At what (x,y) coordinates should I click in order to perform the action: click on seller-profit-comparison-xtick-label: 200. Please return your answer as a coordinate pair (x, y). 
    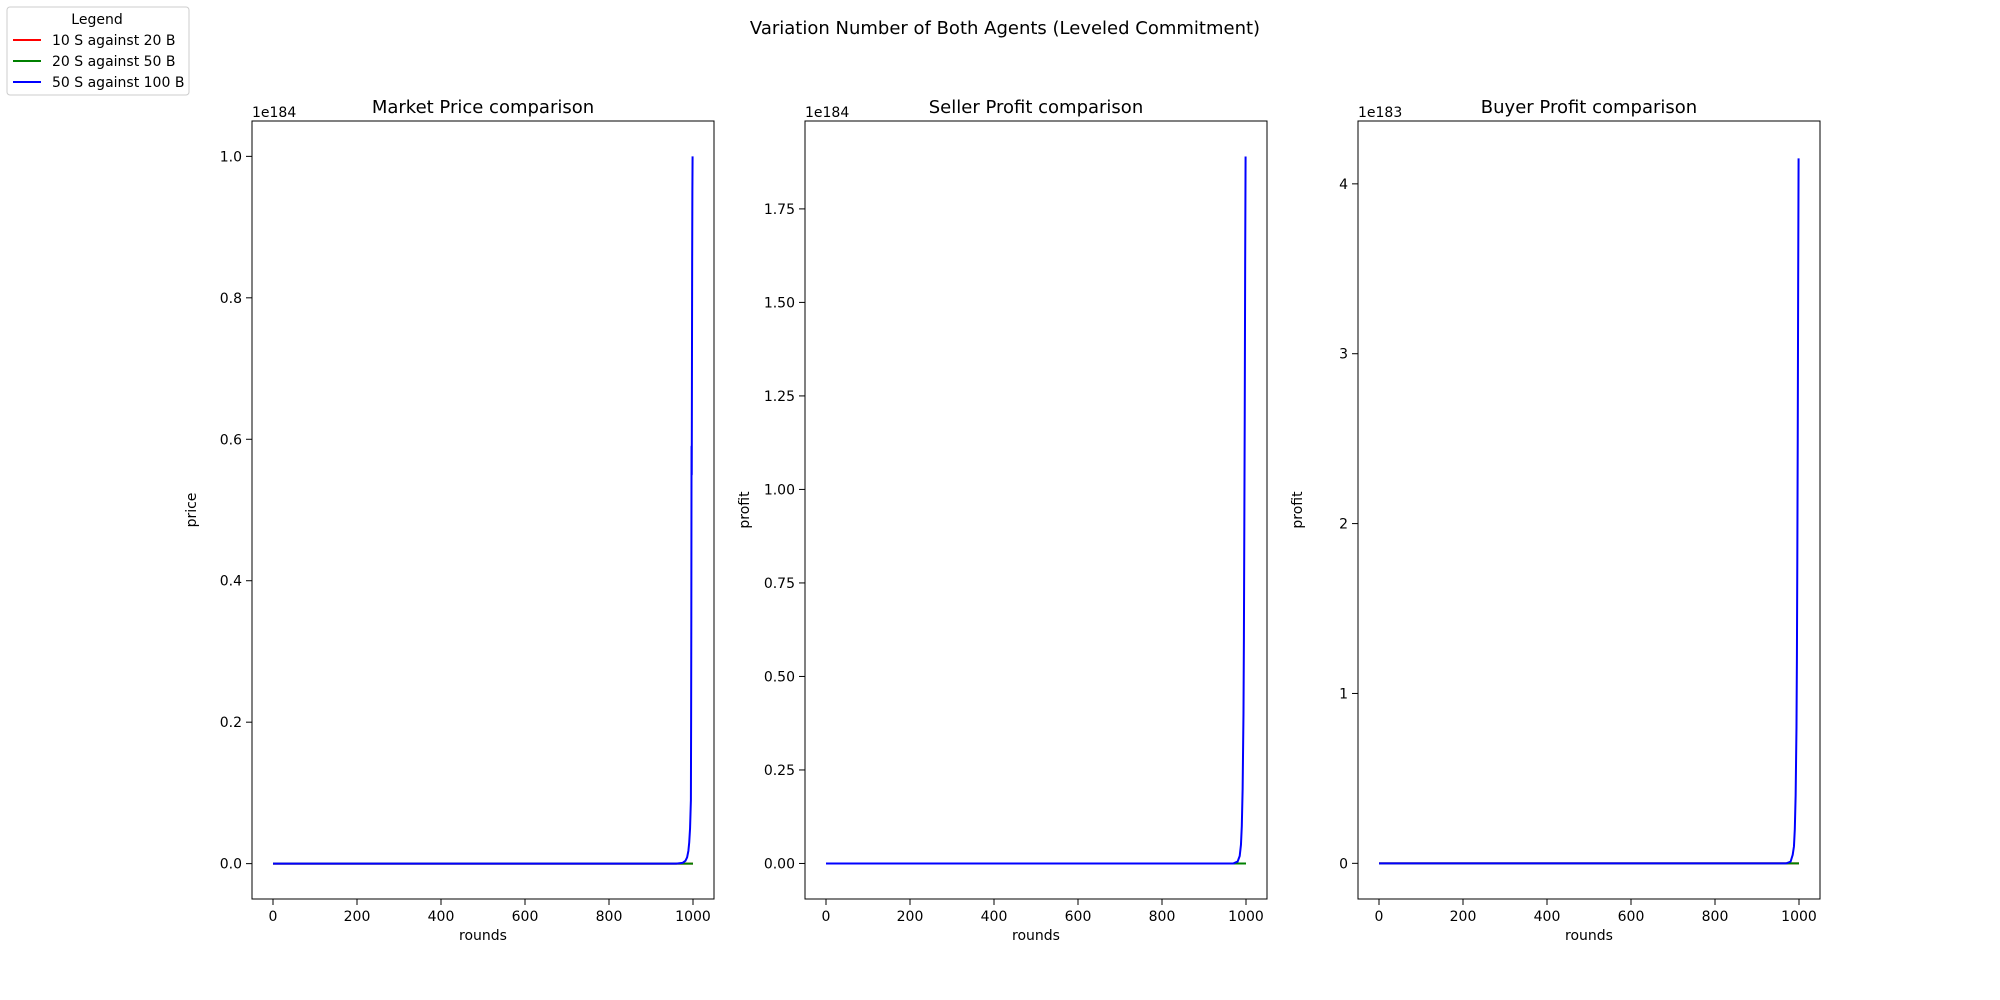
    Looking at the image, I should click on (910, 917).